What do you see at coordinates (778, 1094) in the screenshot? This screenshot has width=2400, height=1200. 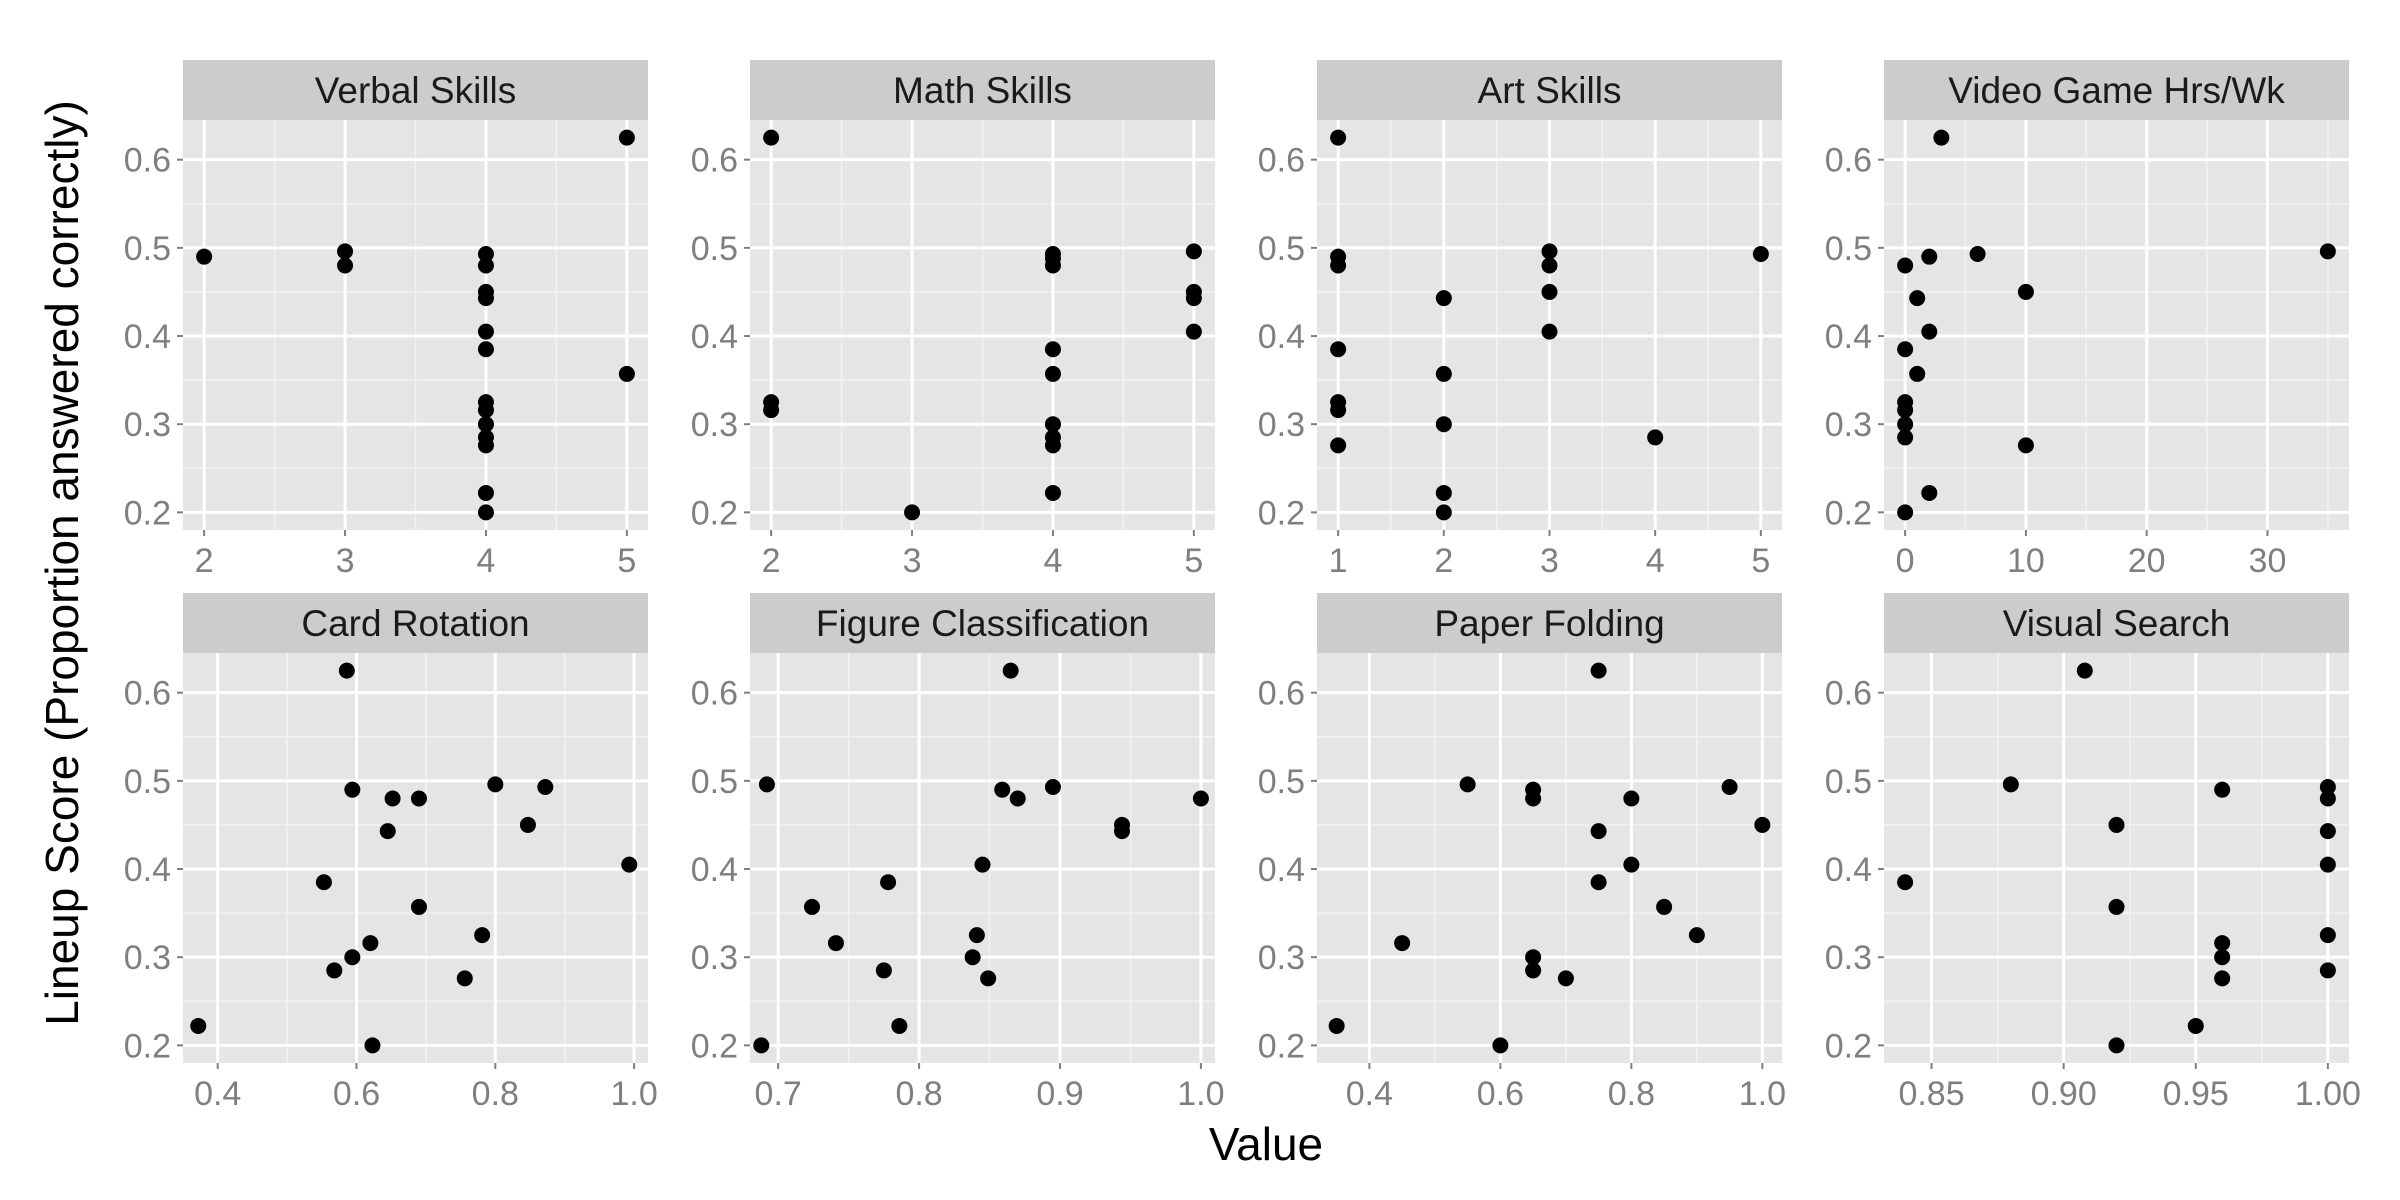 I see `x-tick-label: 0.7` at bounding box center [778, 1094].